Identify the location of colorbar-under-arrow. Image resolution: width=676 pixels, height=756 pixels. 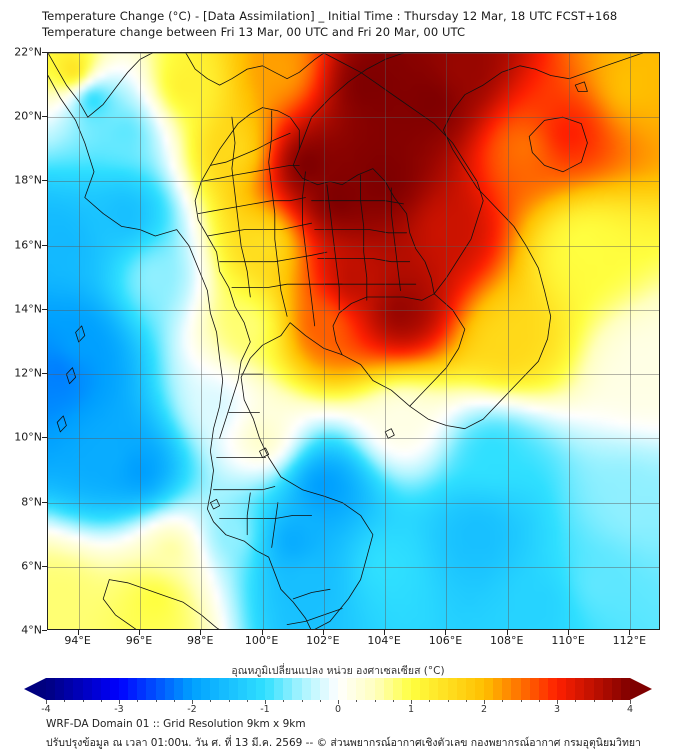
(35, 689).